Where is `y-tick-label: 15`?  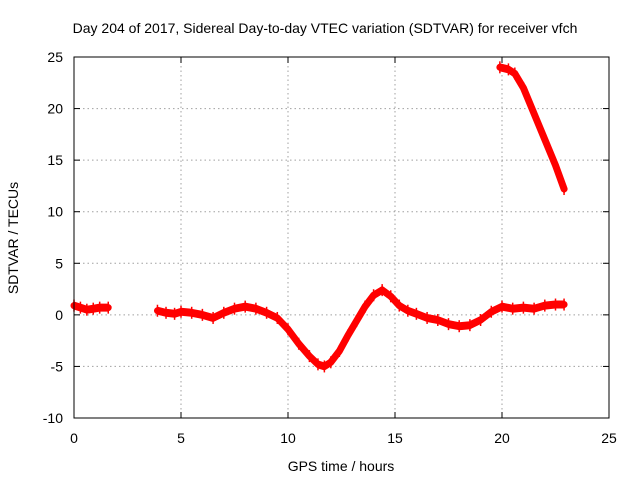
y-tick-label: 15 is located at coordinates (55, 160).